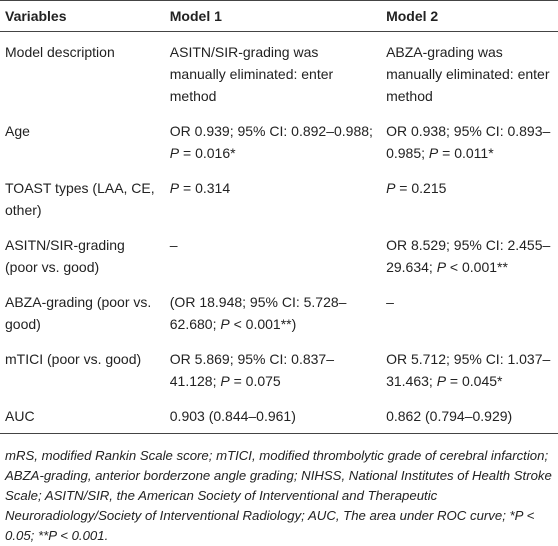 The width and height of the screenshot is (558, 546). Describe the element at coordinates (273, 16) in the screenshot. I see `header-cell: Model 1` at that location.